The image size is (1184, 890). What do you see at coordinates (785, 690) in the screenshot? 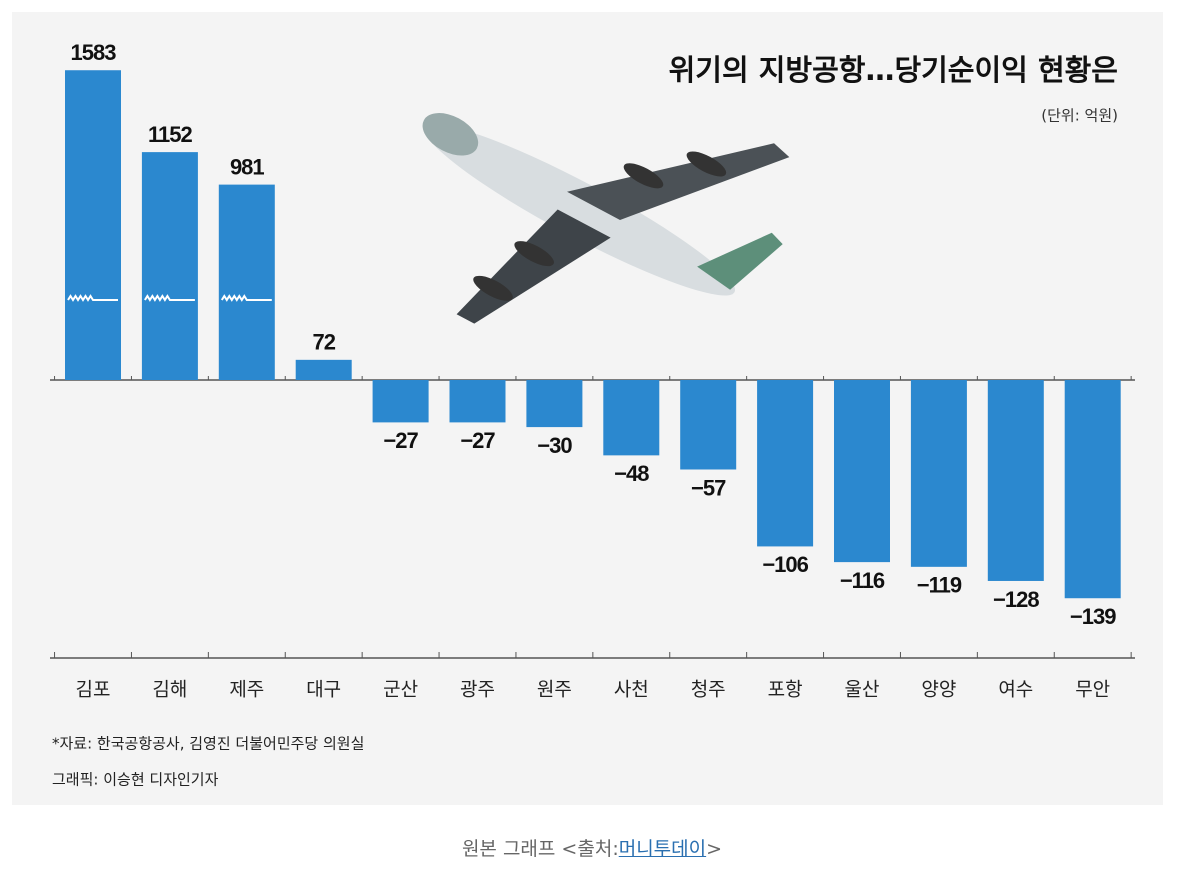
I see `x-tick-label: 포항` at bounding box center [785, 690].